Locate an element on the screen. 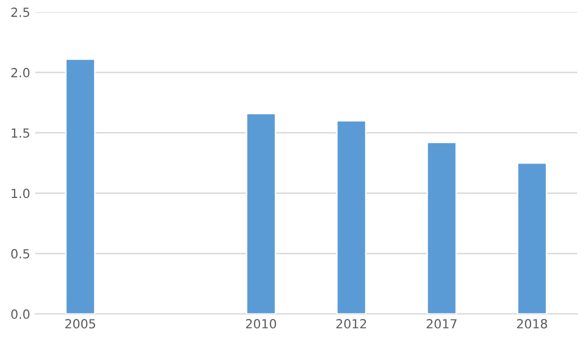 The width and height of the screenshot is (586, 345). y-tick-label: 1.5 is located at coordinates (21, 133).